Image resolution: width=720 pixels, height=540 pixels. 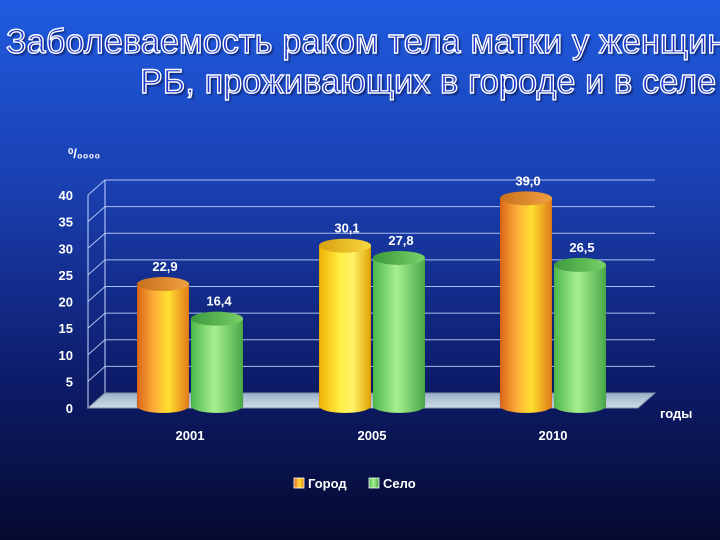 I want to click on title-line-2: РБ, проживающих в городе и в селе, so click(x=428, y=81).